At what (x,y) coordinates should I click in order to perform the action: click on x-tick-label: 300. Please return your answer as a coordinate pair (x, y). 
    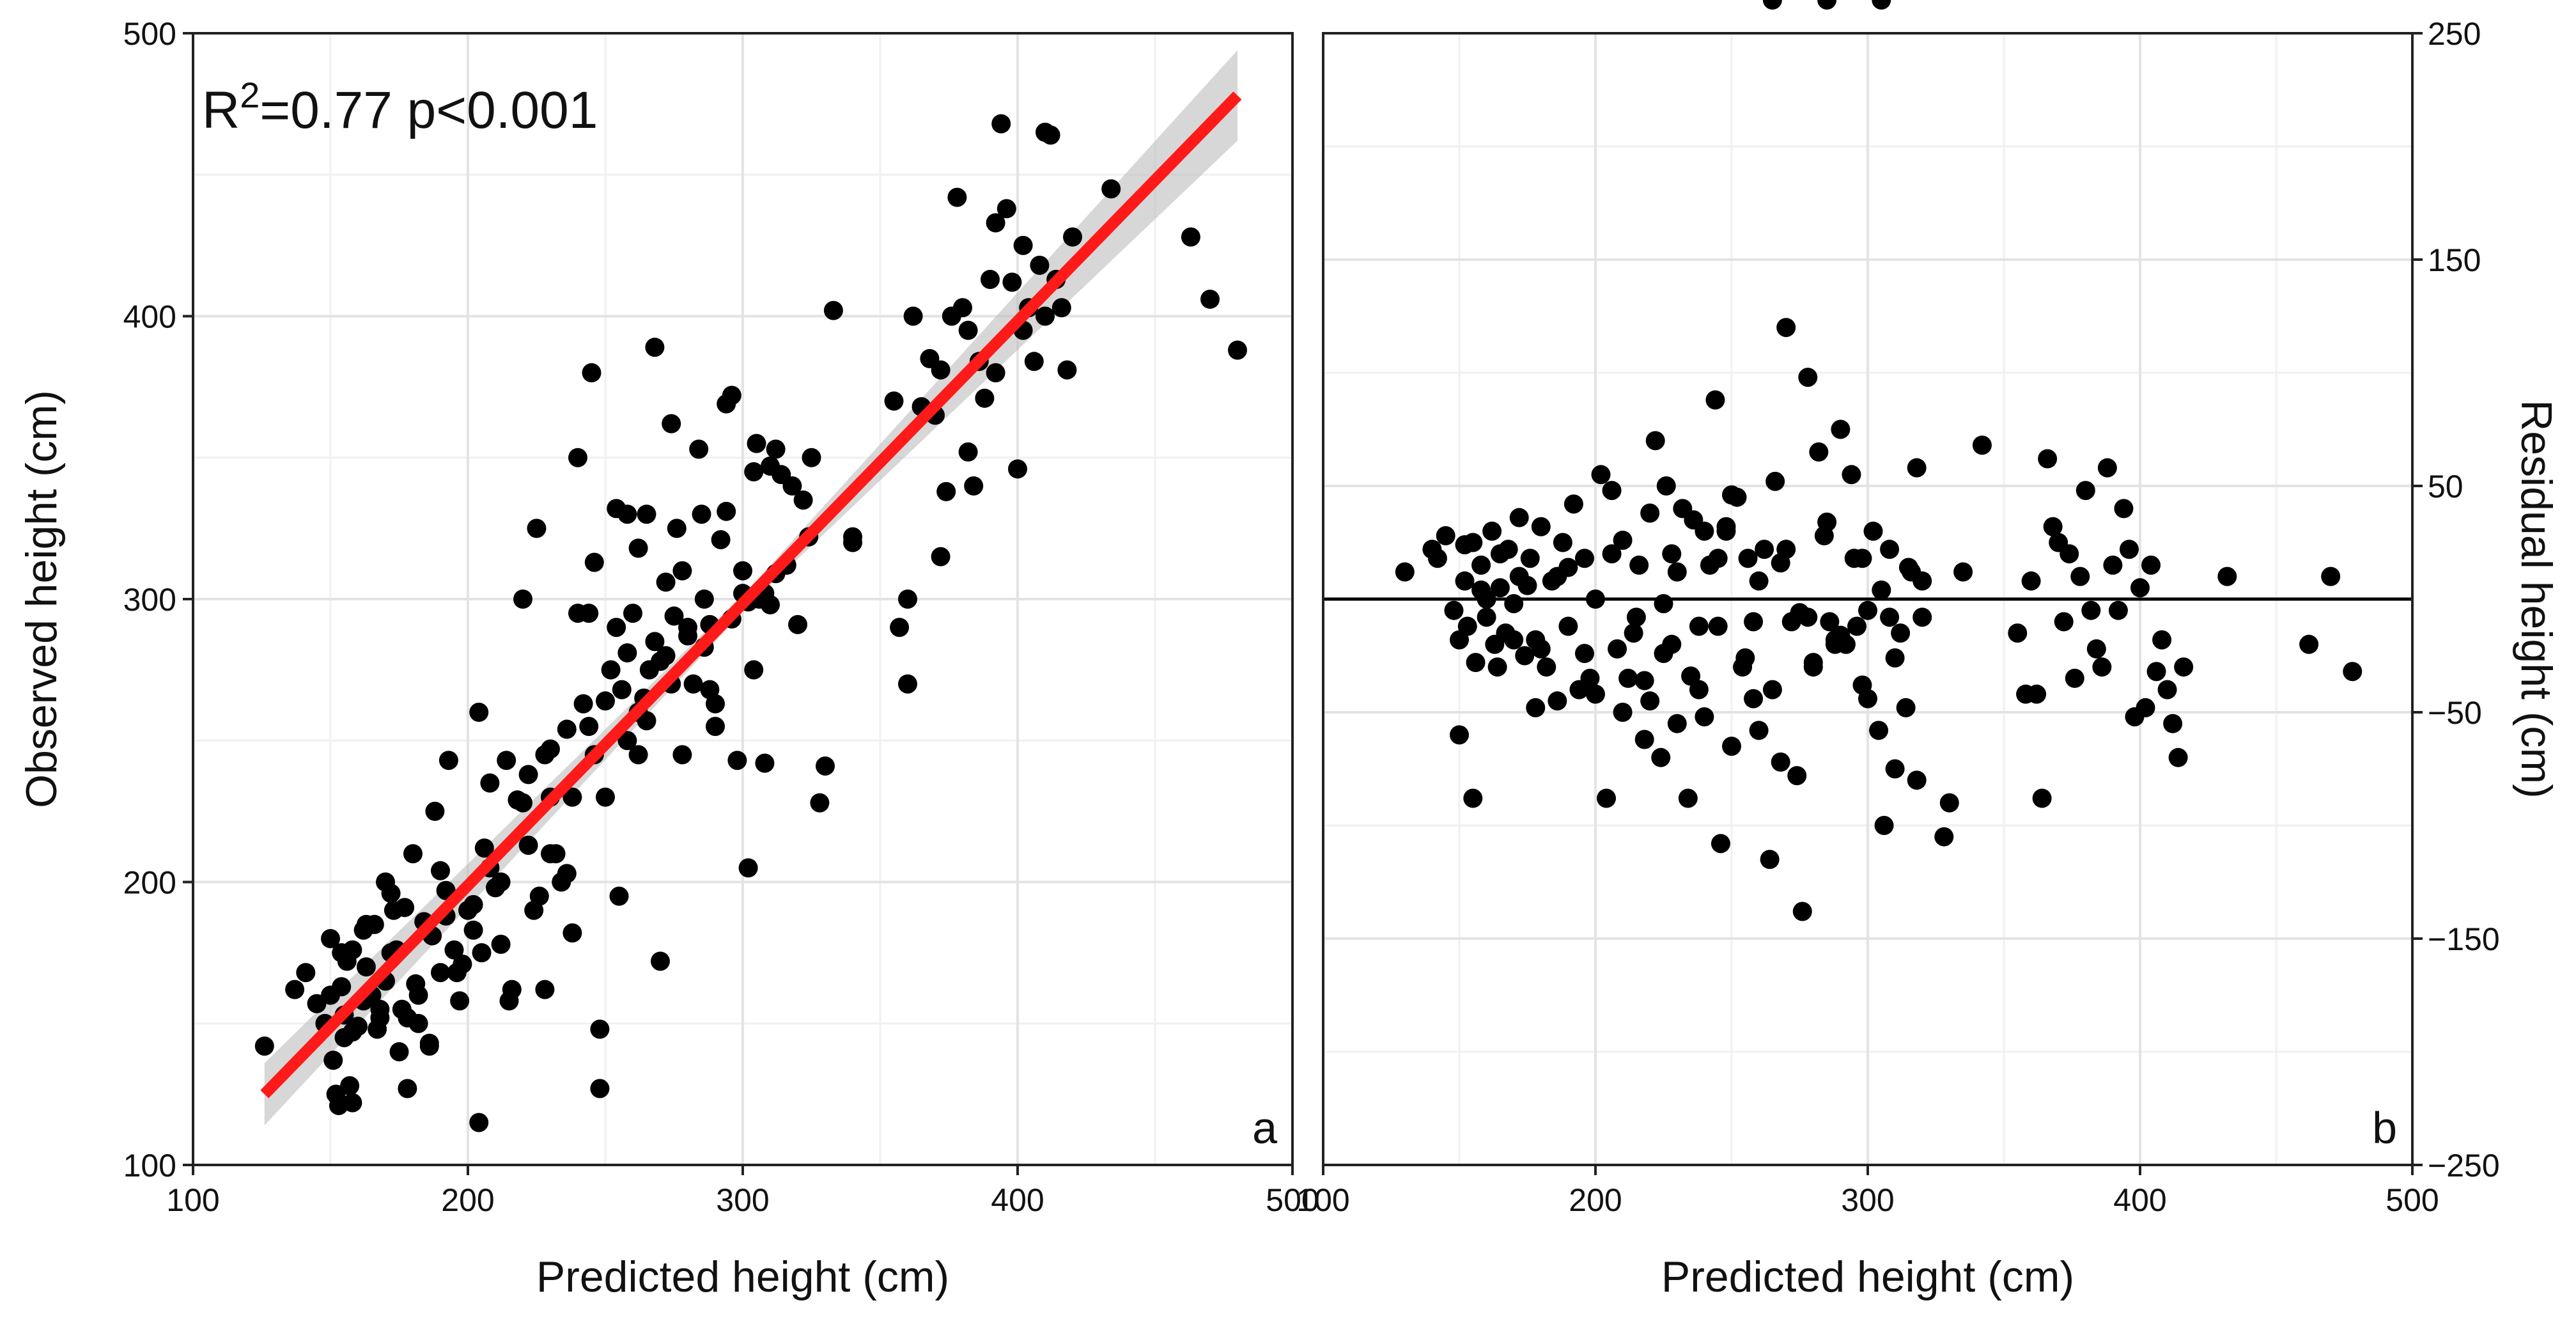
    Looking at the image, I should click on (742, 1200).